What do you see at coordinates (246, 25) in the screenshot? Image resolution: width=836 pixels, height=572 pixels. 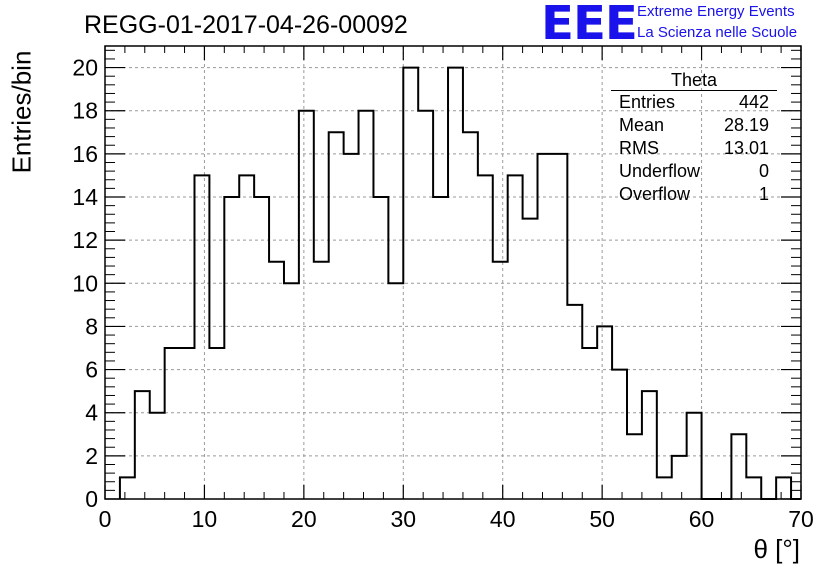 I see `plot-title: REGG-01-2017-04-26-00092` at bounding box center [246, 25].